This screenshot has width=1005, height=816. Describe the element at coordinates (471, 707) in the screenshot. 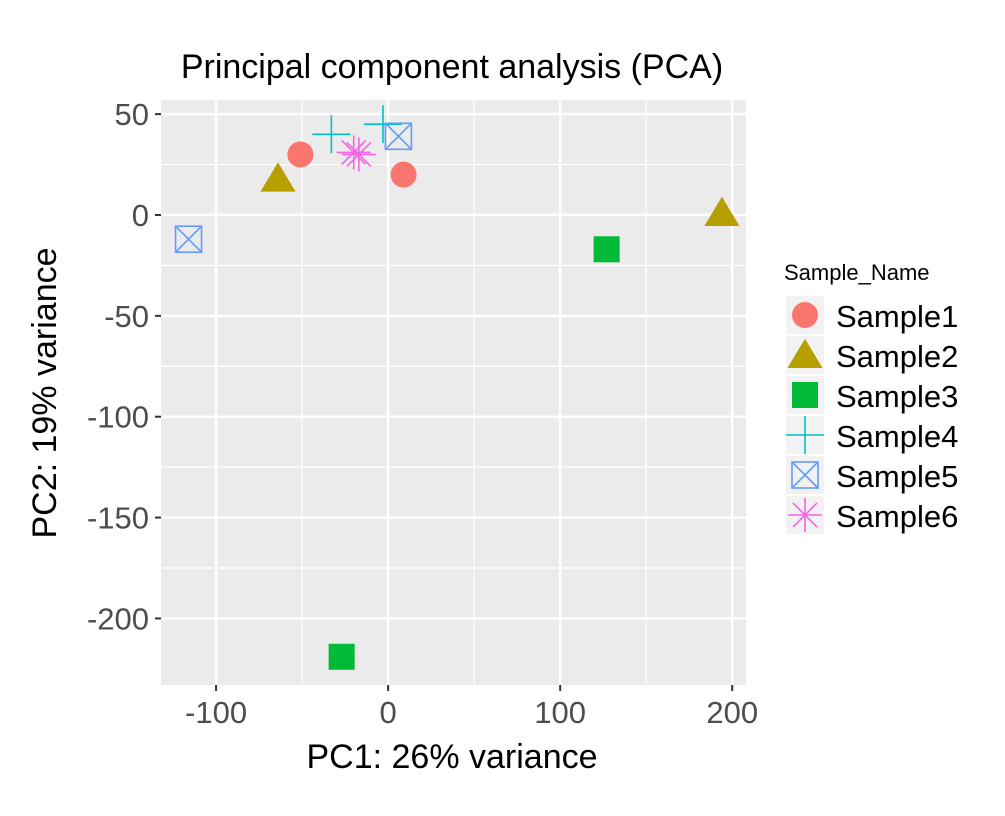

I see `x-axis-ticks: -100 0 100 200` at that location.